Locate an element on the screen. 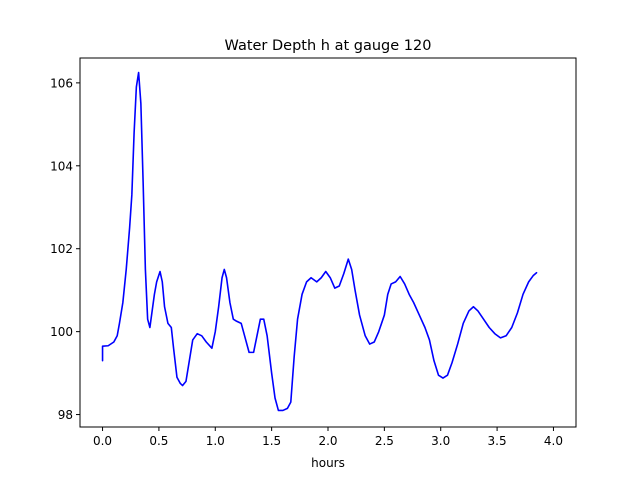  y-tick-label: 102 is located at coordinates (61, 249).